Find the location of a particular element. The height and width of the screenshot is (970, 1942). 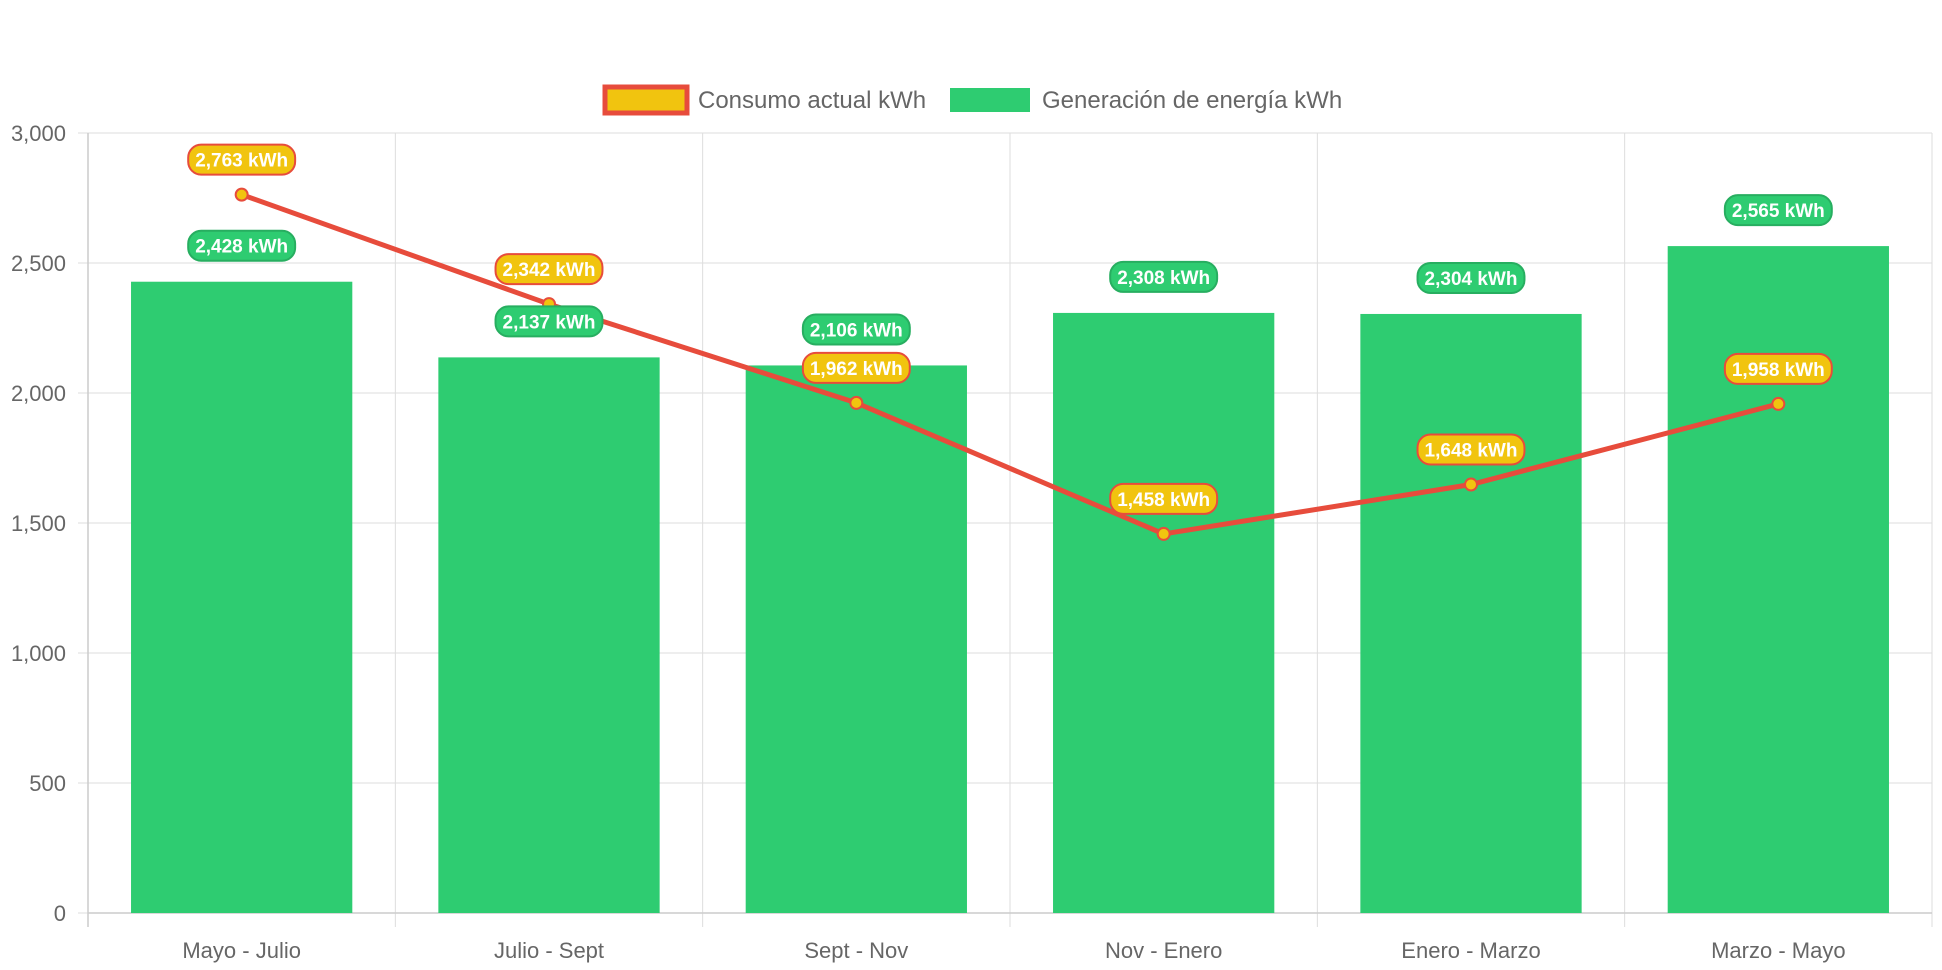

bar-data-label-text: 2,106 kWh is located at coordinates (856, 330).